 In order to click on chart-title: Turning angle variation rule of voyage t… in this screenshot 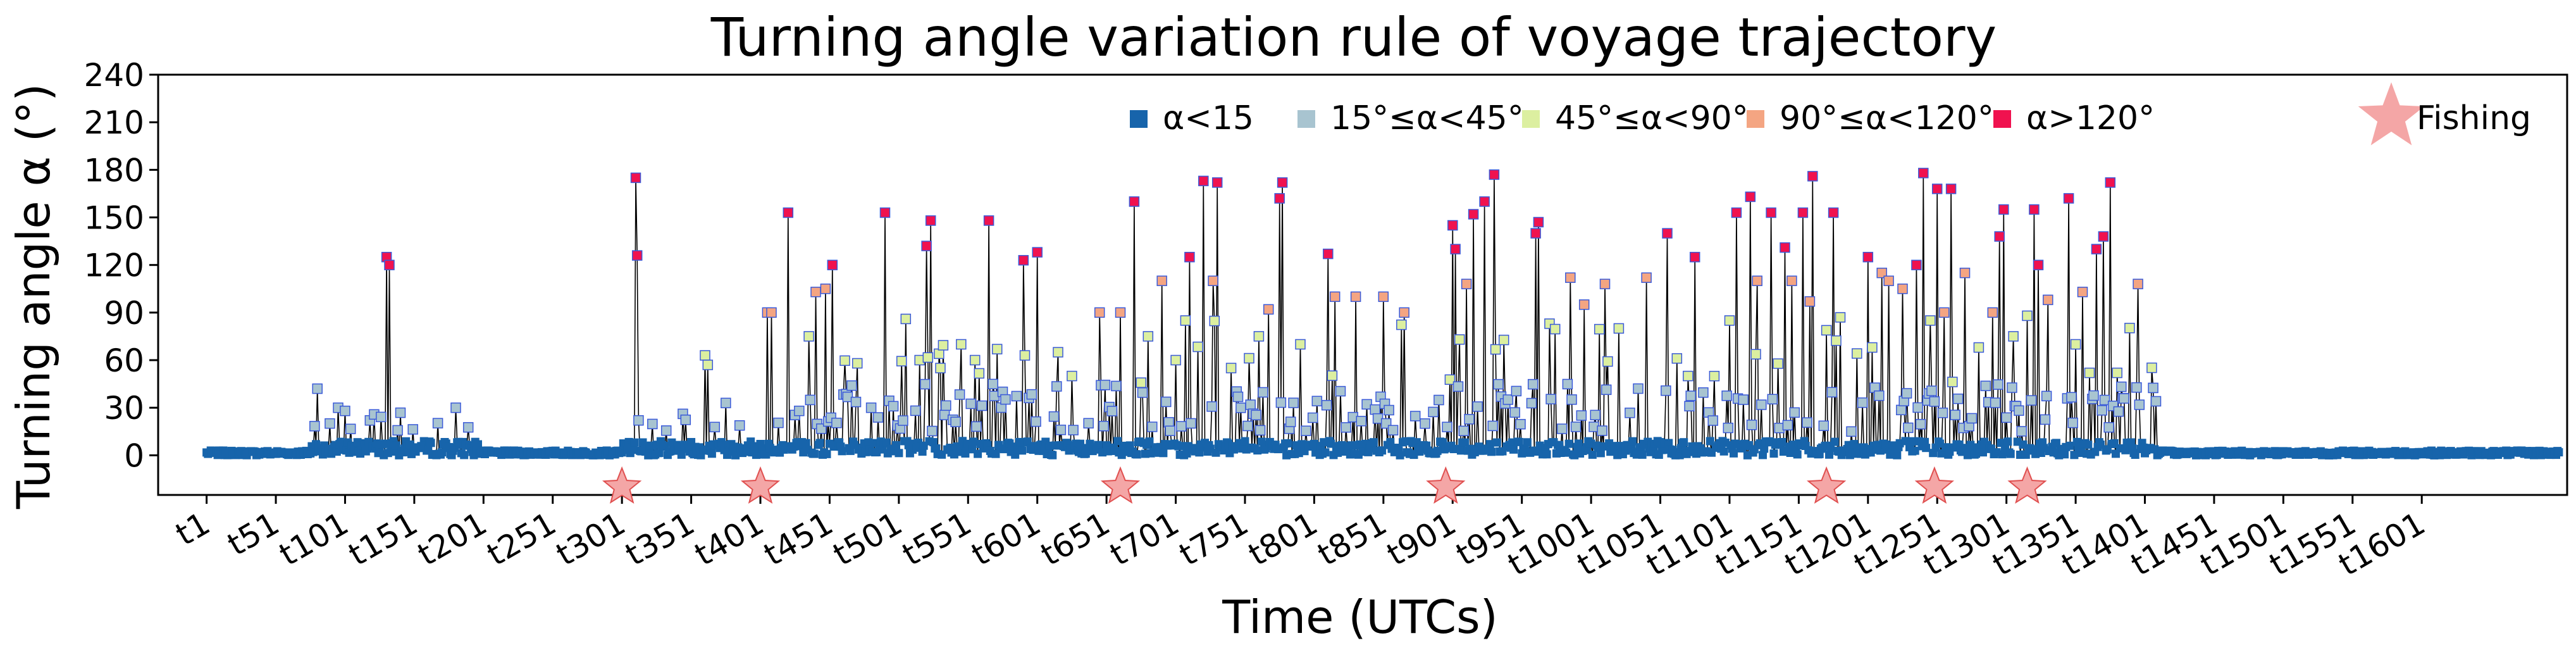, I will do `click(1354, 37)`.